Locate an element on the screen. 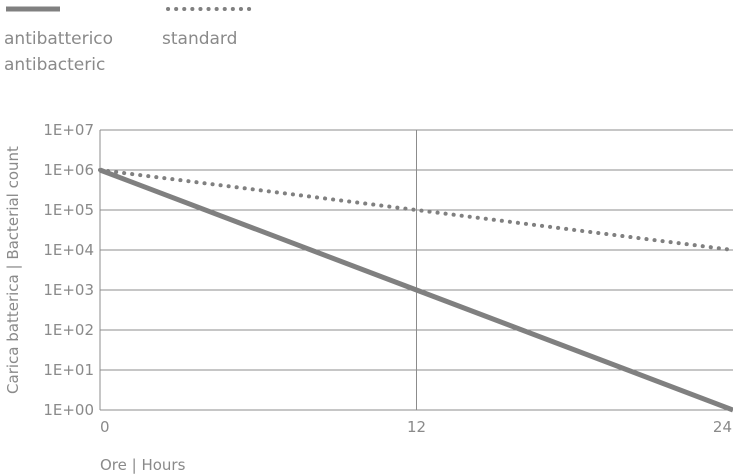 The image size is (733, 474). x-axis-label: Ore | Hours is located at coordinates (143, 465).